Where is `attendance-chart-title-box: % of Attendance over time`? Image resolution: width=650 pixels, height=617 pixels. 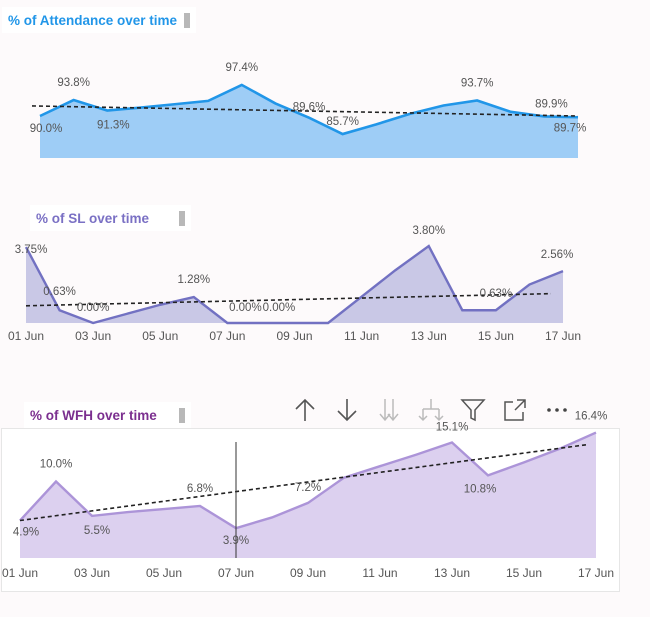
attendance-chart-title-box: % of Attendance over time is located at coordinates (99, 20).